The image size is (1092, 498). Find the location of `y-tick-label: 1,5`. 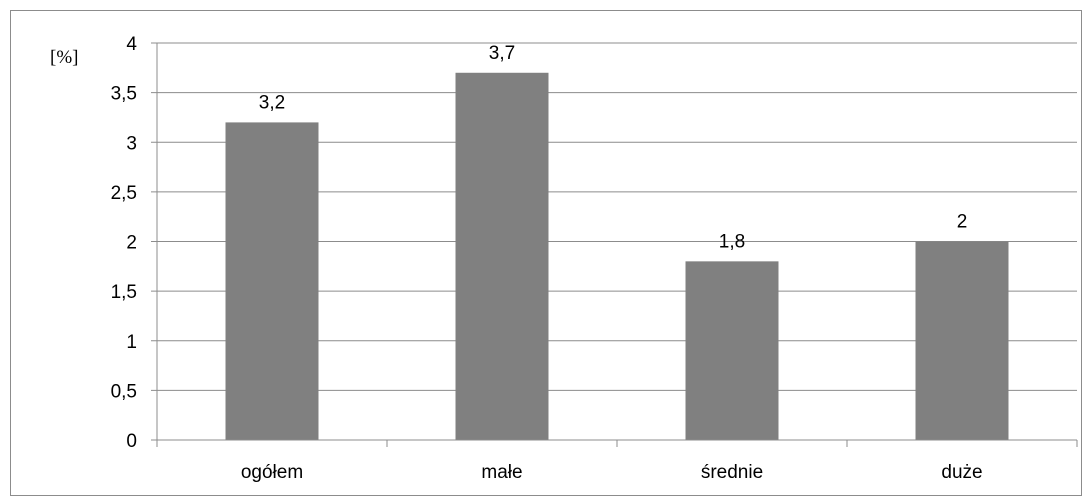

y-tick-label: 1,5 is located at coordinates (124, 292).